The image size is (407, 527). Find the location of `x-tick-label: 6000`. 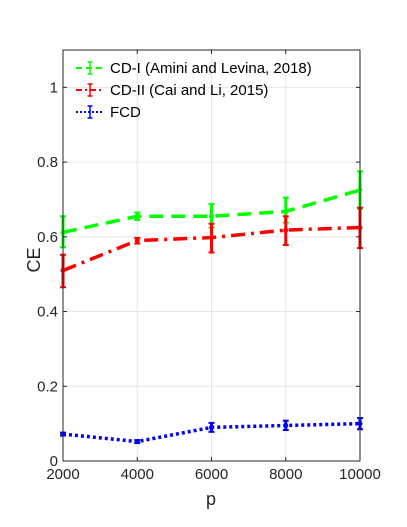

x-tick-label: 6000 is located at coordinates (211, 474).